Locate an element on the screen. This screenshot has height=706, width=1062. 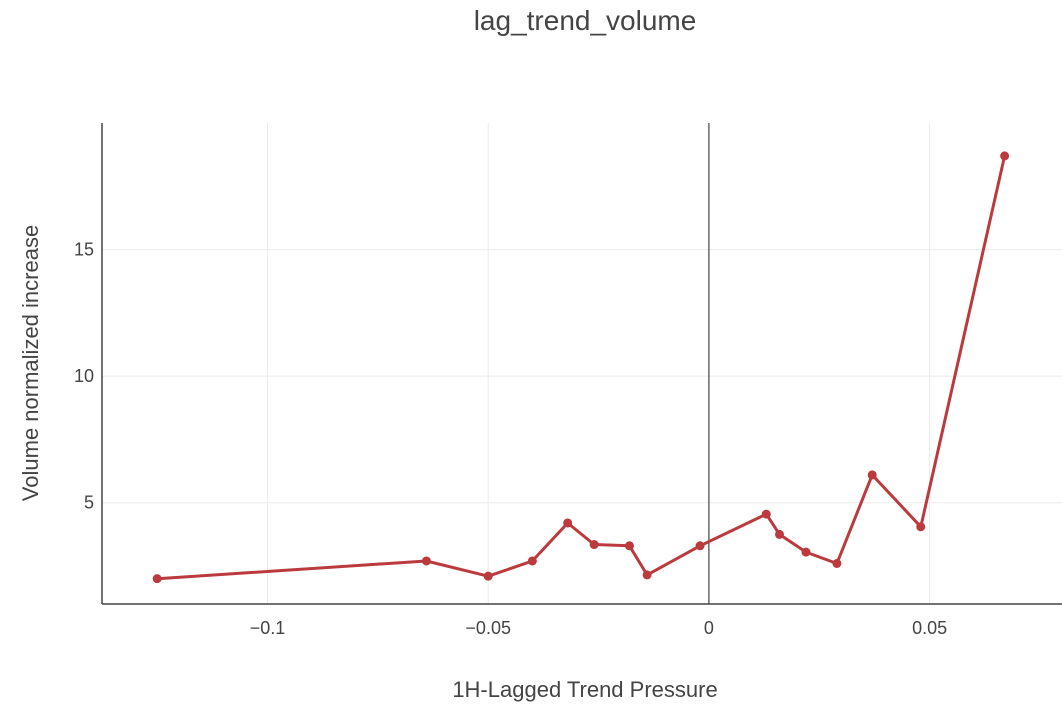
y-axis-title: Volume normalized increase is located at coordinates (30, 363).